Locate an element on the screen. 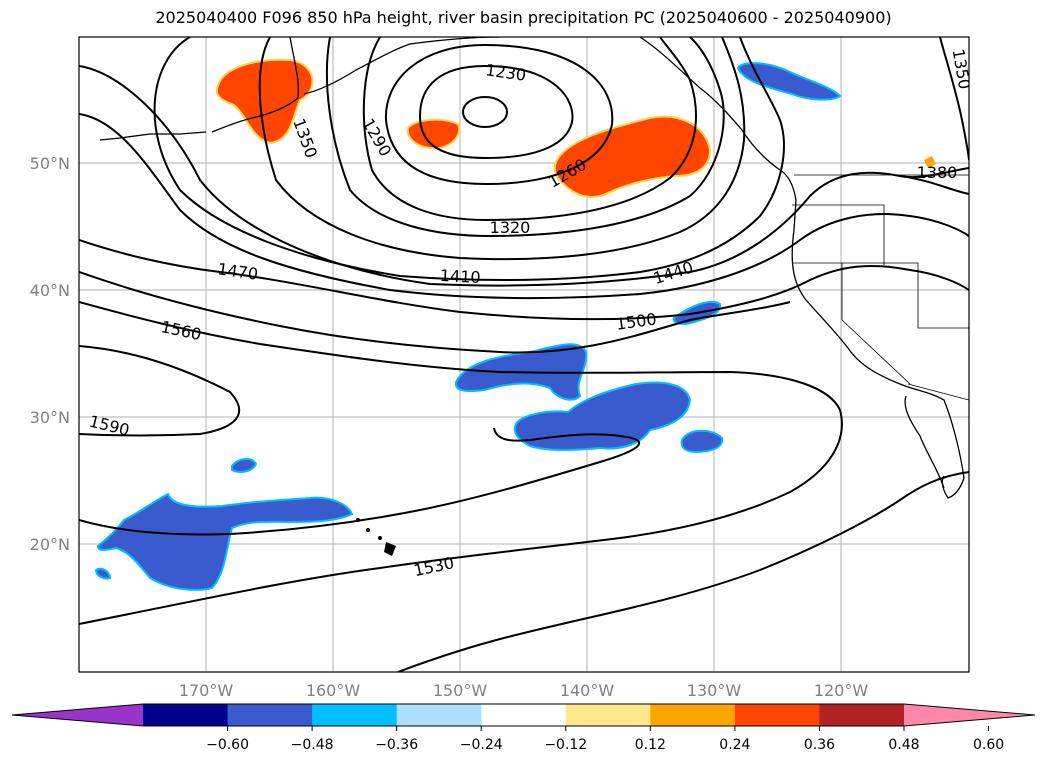 This screenshot has height=765, width=1047. anomaly-patch-inland is located at coordinates (930, 162).